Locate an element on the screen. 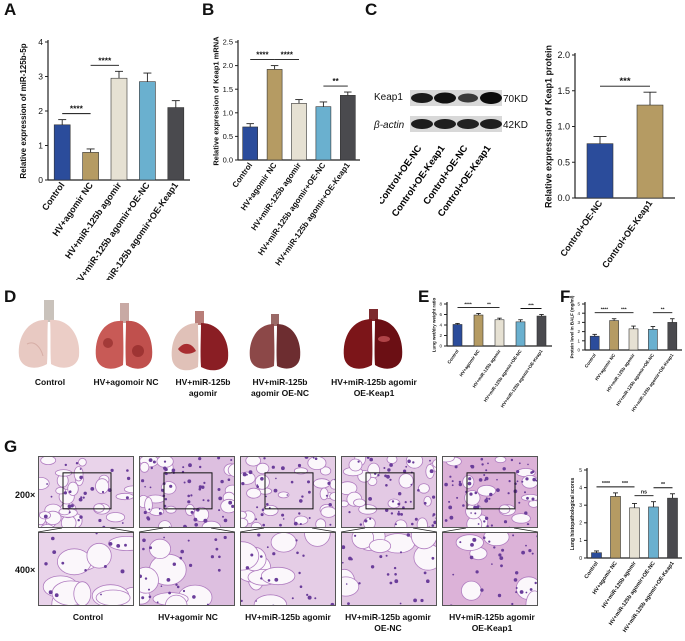 This screenshot has width=685, height=641. panel-label-e: E is located at coordinates (424, 296).